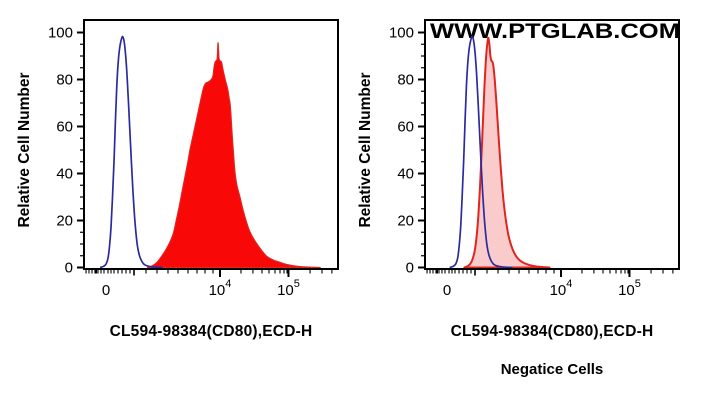 The image size is (702, 404). I want to click on ptglab-watermark: WWW.PTGLAB.COM, so click(555, 31).